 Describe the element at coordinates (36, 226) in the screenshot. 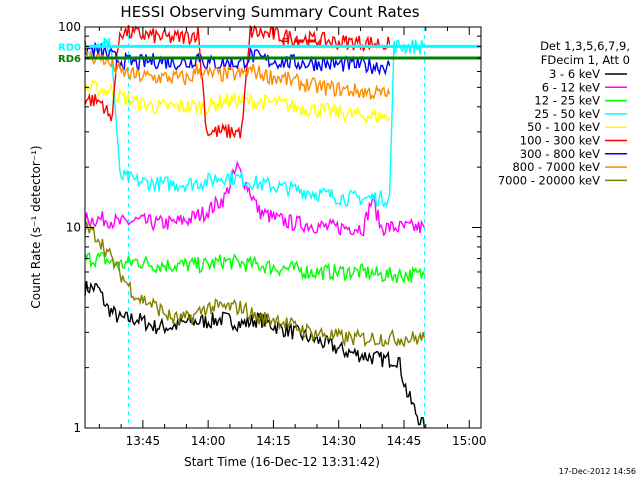

I see `y-axis-label: Count Rate (s⁻¹ detector⁻¹)` at that location.